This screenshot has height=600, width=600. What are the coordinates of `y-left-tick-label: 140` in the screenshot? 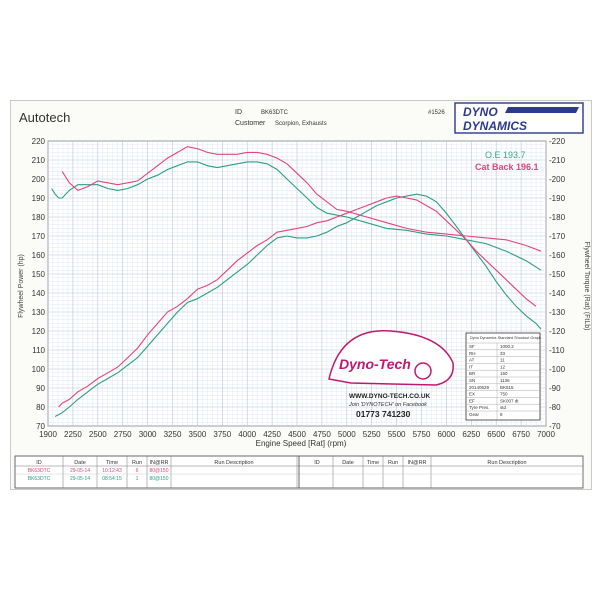 It's located at (39, 293).